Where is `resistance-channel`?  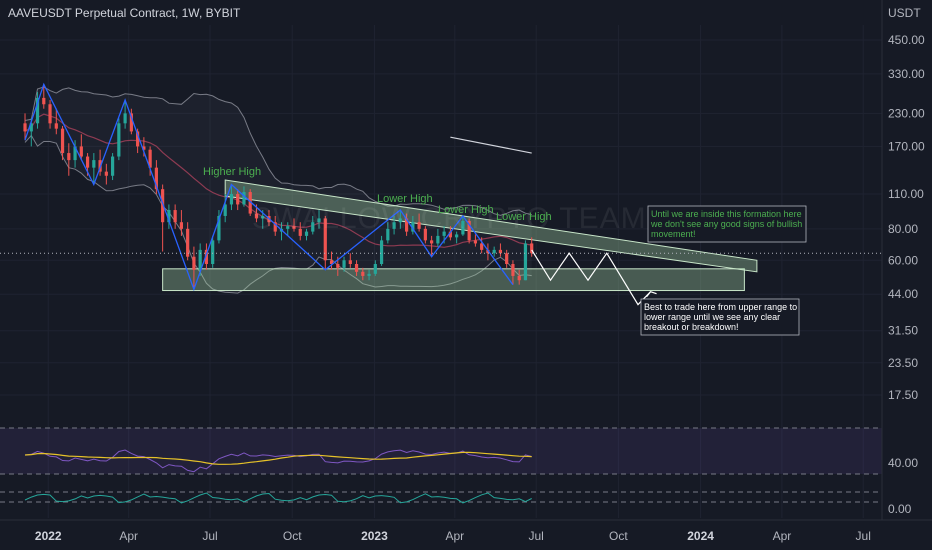
resistance-channel is located at coordinates (491, 226).